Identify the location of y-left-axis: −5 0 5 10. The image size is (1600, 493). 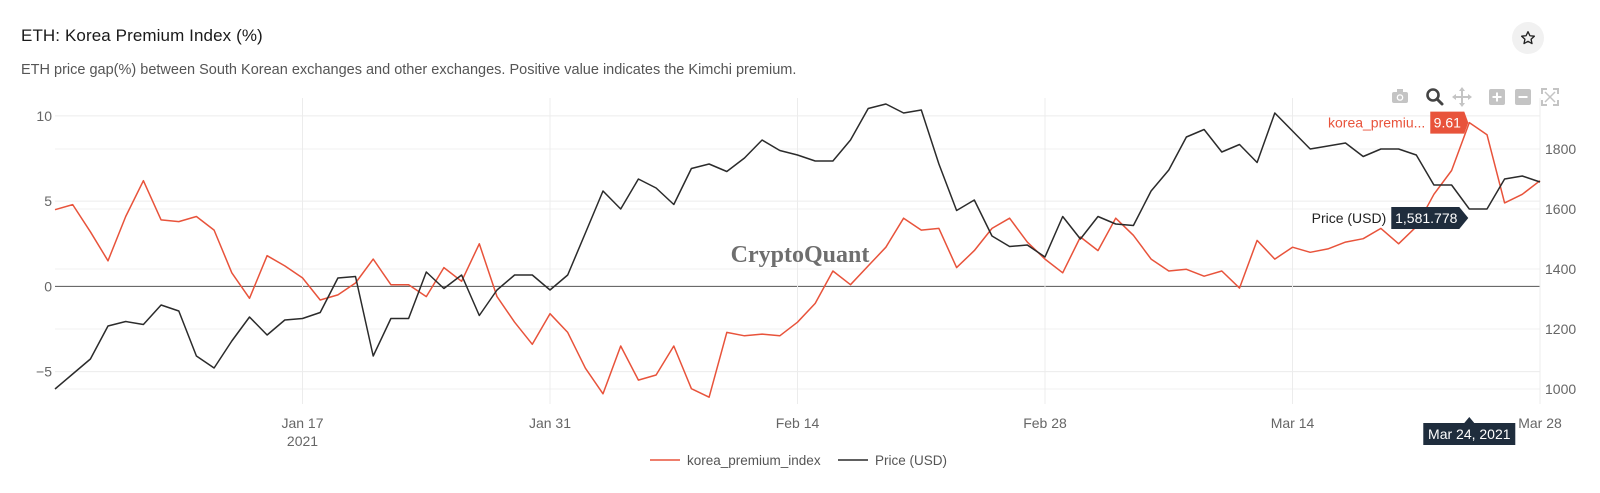
(44, 244).